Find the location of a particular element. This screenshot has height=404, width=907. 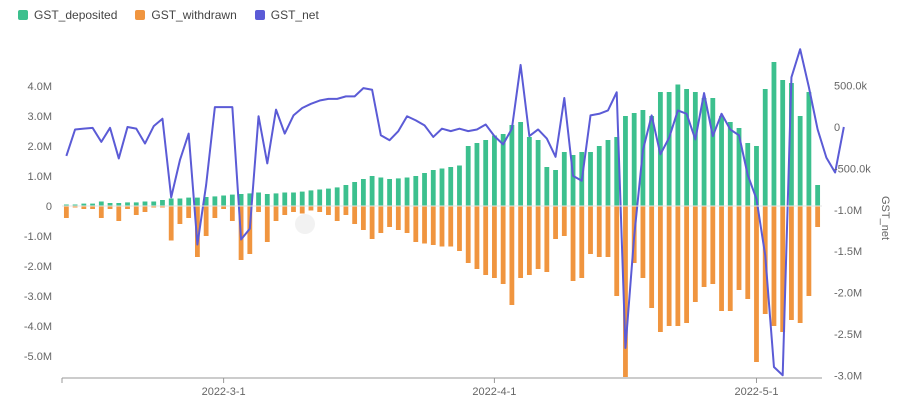

legend-item-withdrawn: GST_withdrawn is located at coordinates (186, 15).